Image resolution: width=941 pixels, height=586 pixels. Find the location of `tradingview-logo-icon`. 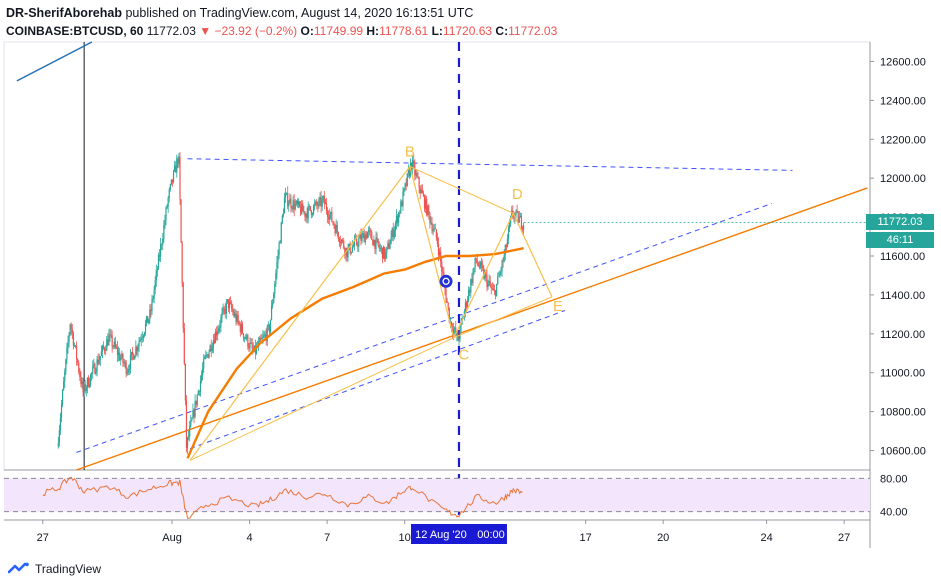

tradingview-logo-icon is located at coordinates (19, 569).